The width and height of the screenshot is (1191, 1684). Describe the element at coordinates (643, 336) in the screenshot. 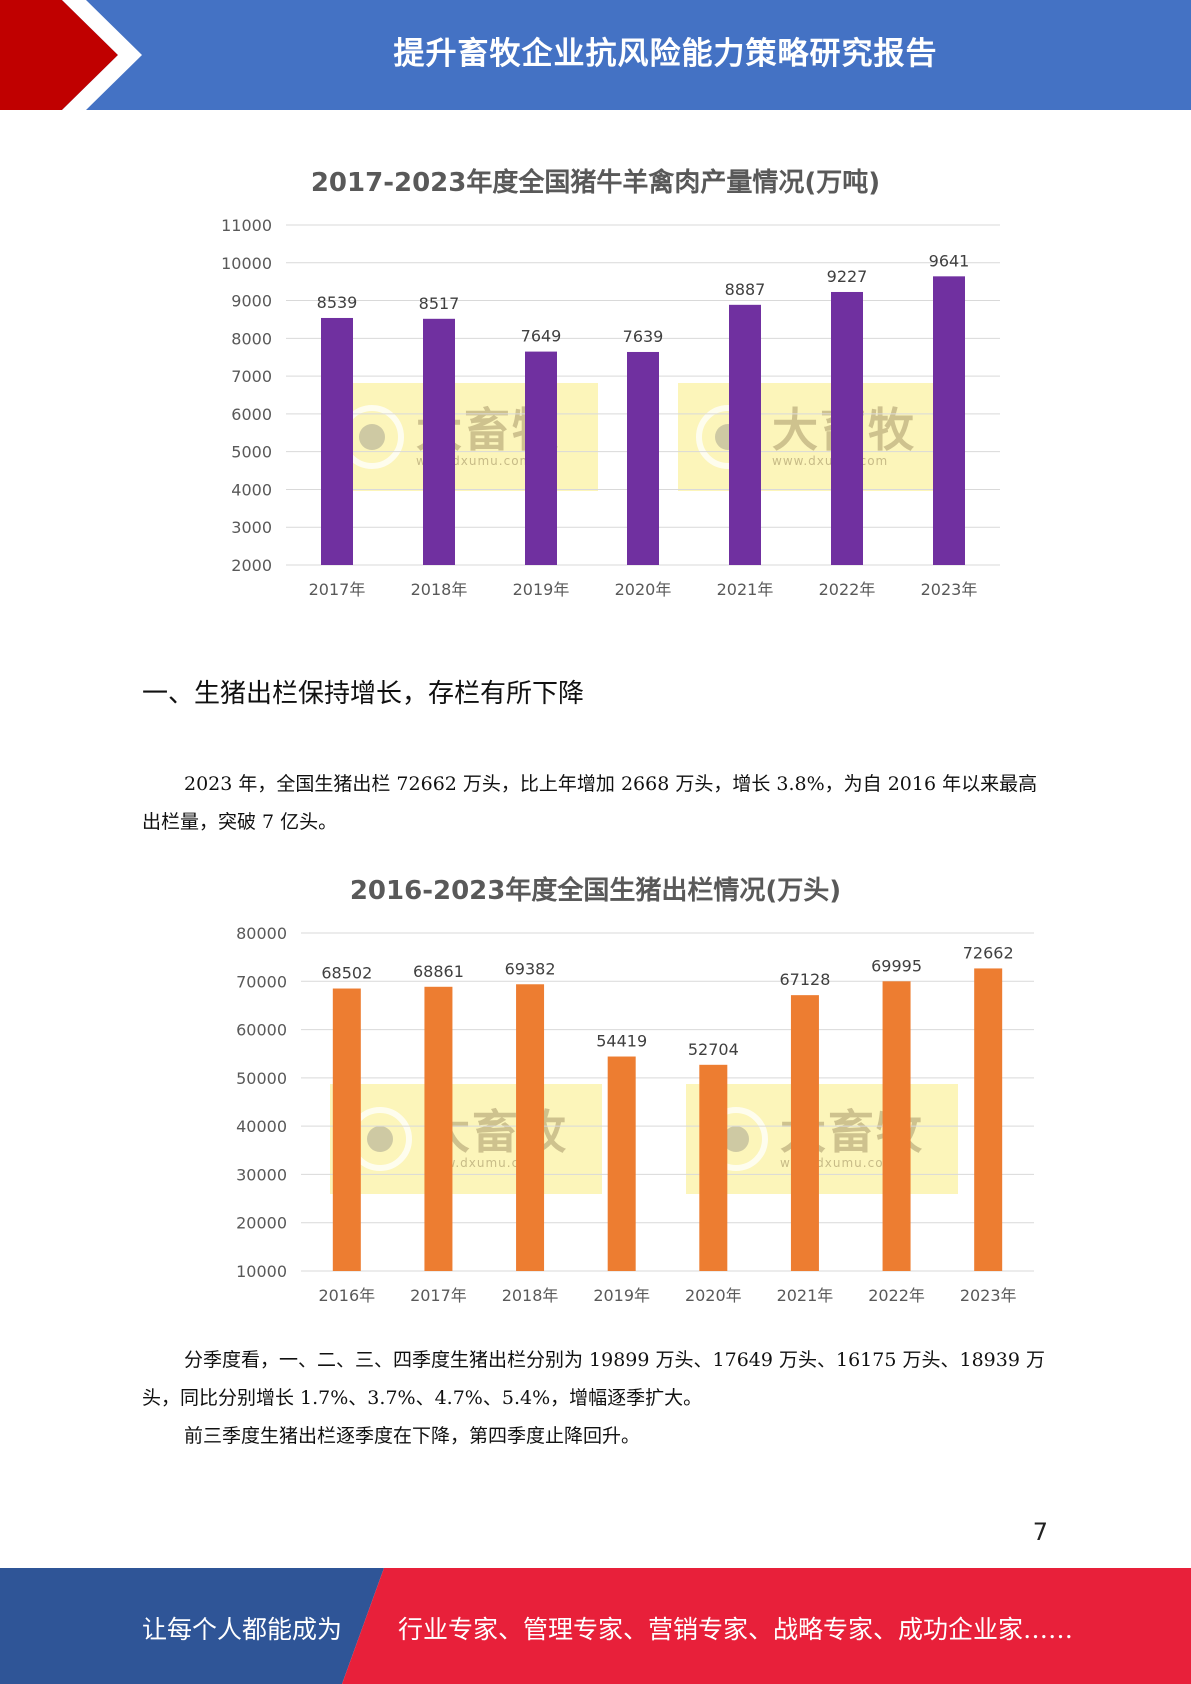

I see `data-label: 7639` at that location.